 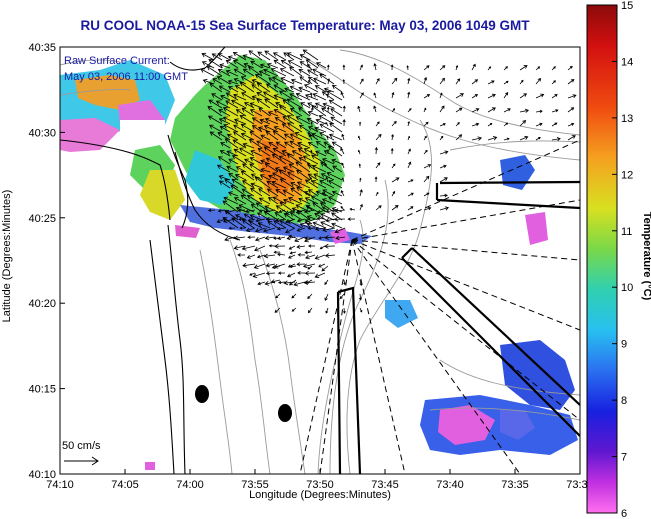 I want to click on current-label: Raw Surface Current:, so click(x=117, y=61).